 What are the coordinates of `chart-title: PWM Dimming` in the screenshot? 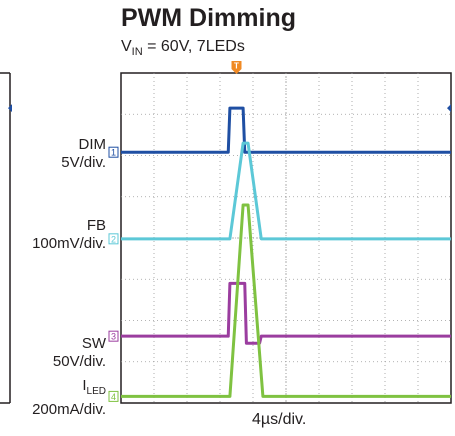 It's located at (208, 18).